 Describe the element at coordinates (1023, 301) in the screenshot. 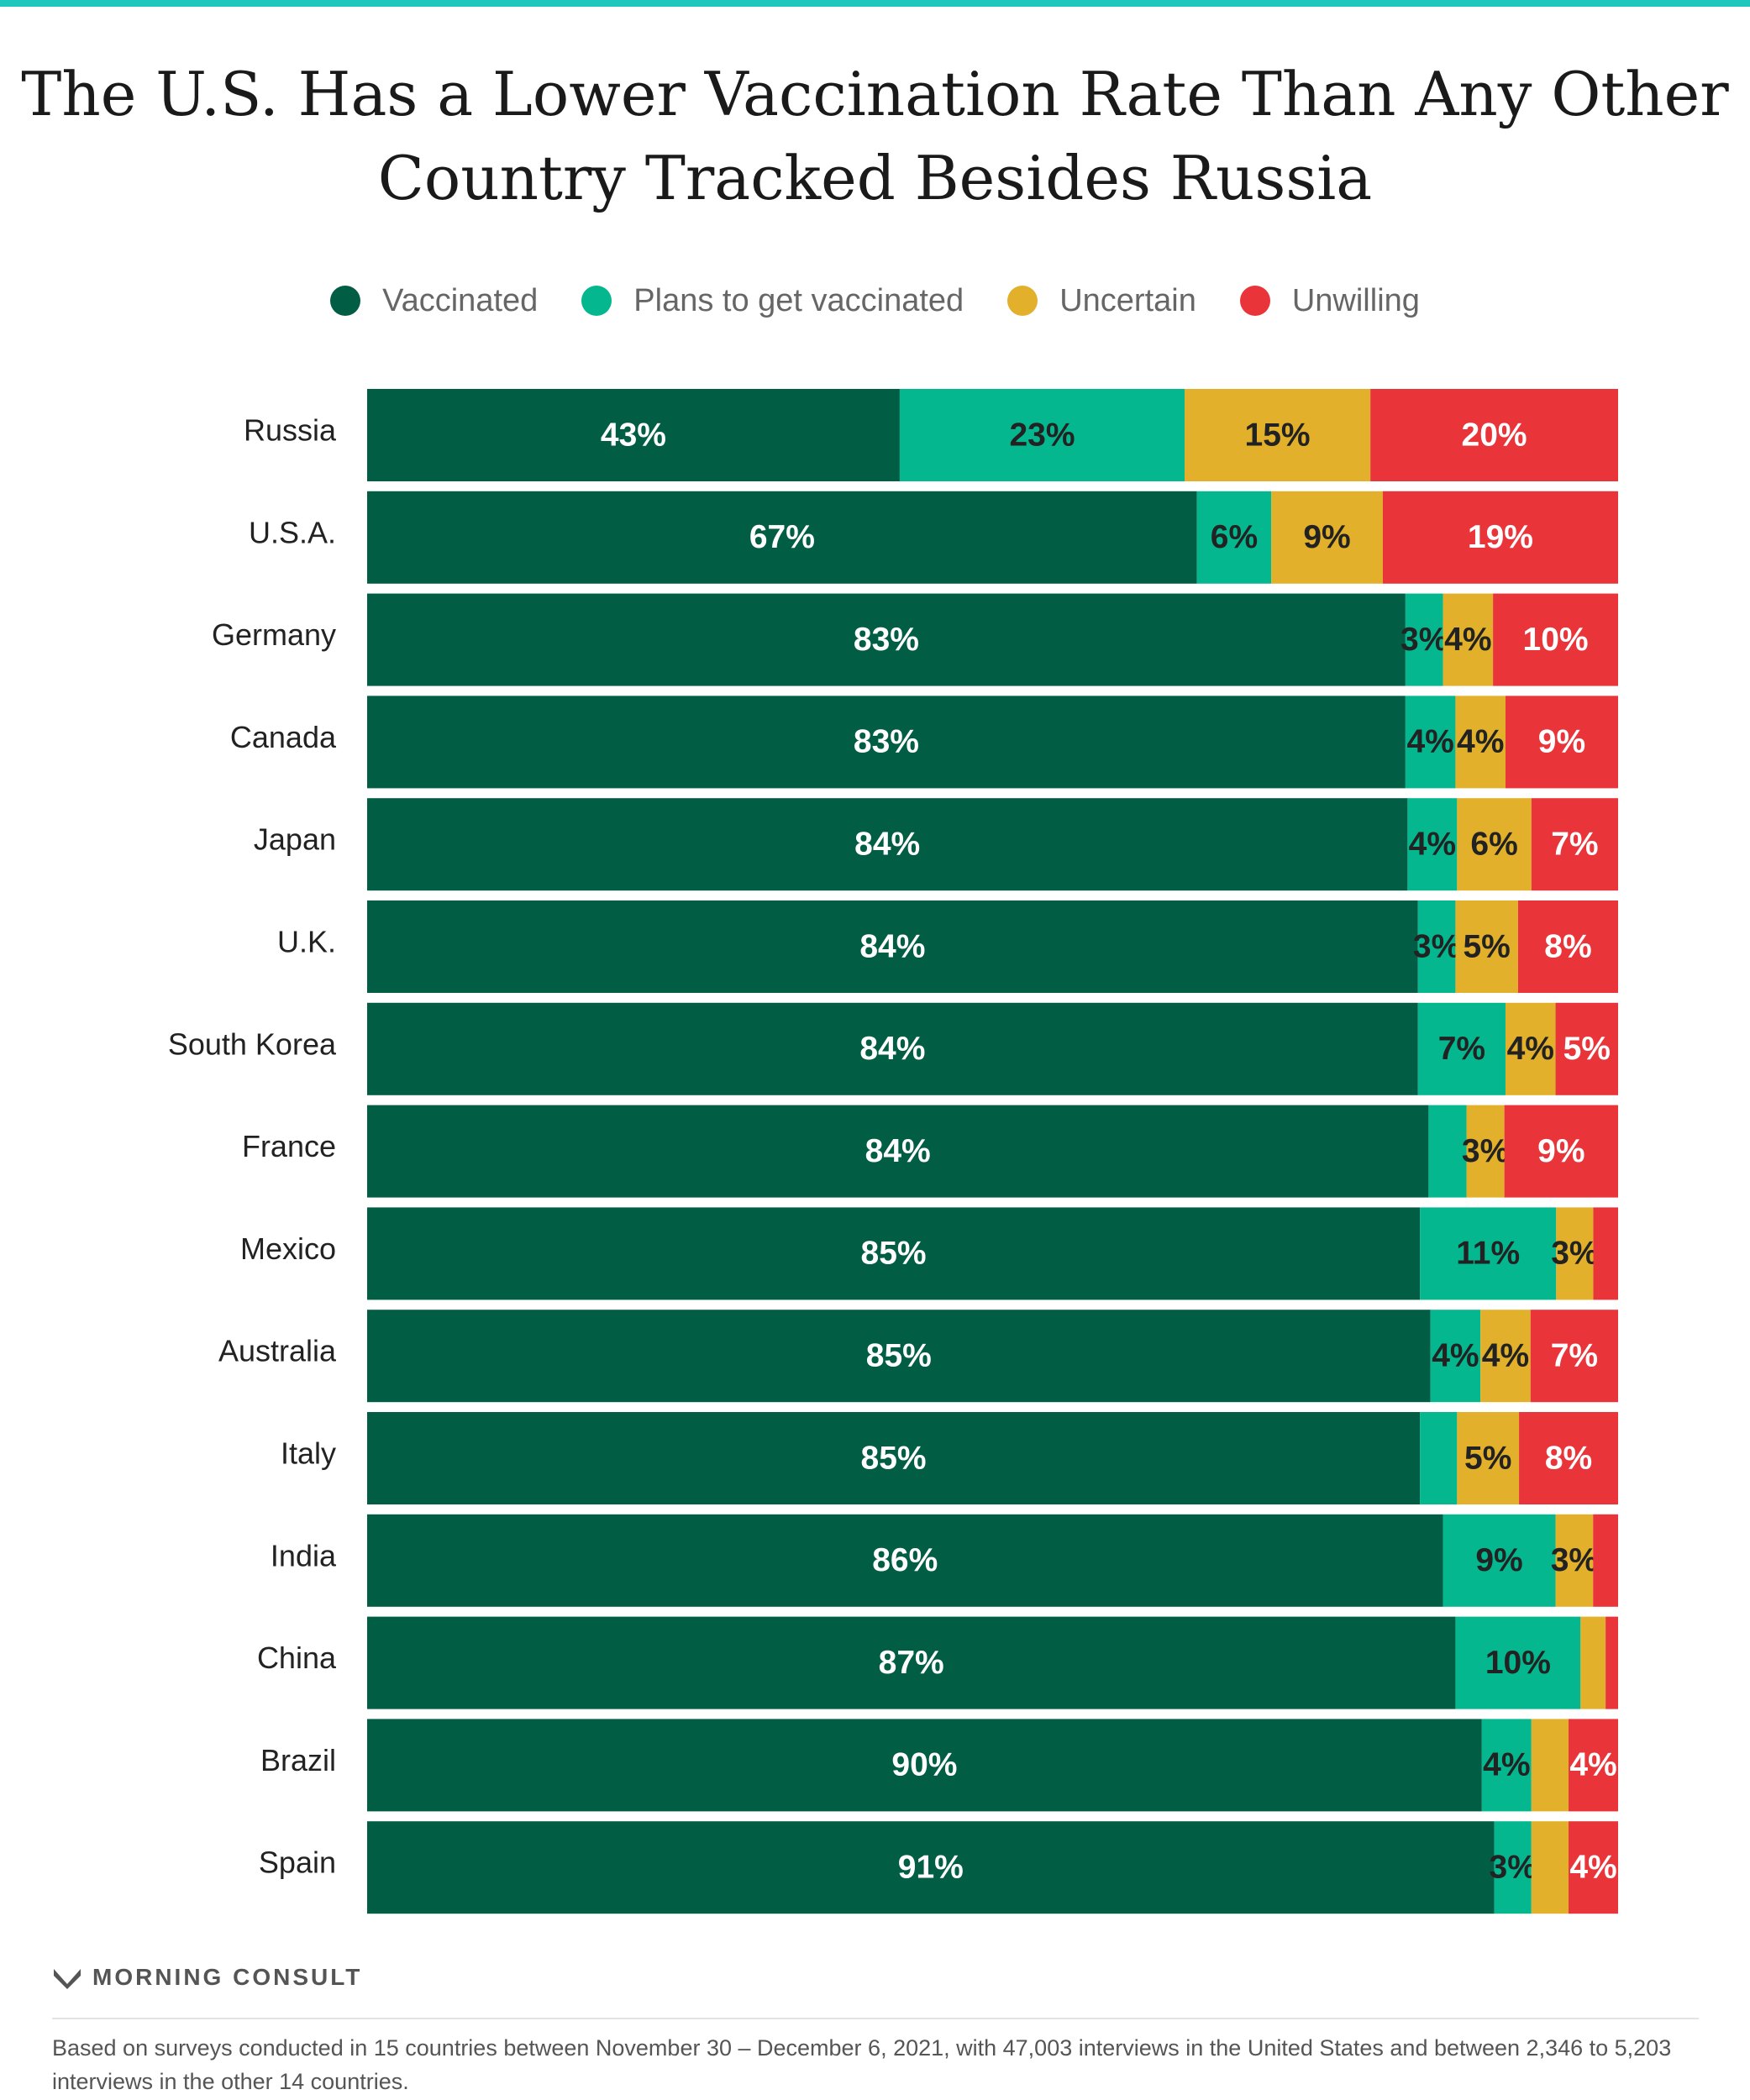

I see `legend-dot-uncertain` at that location.